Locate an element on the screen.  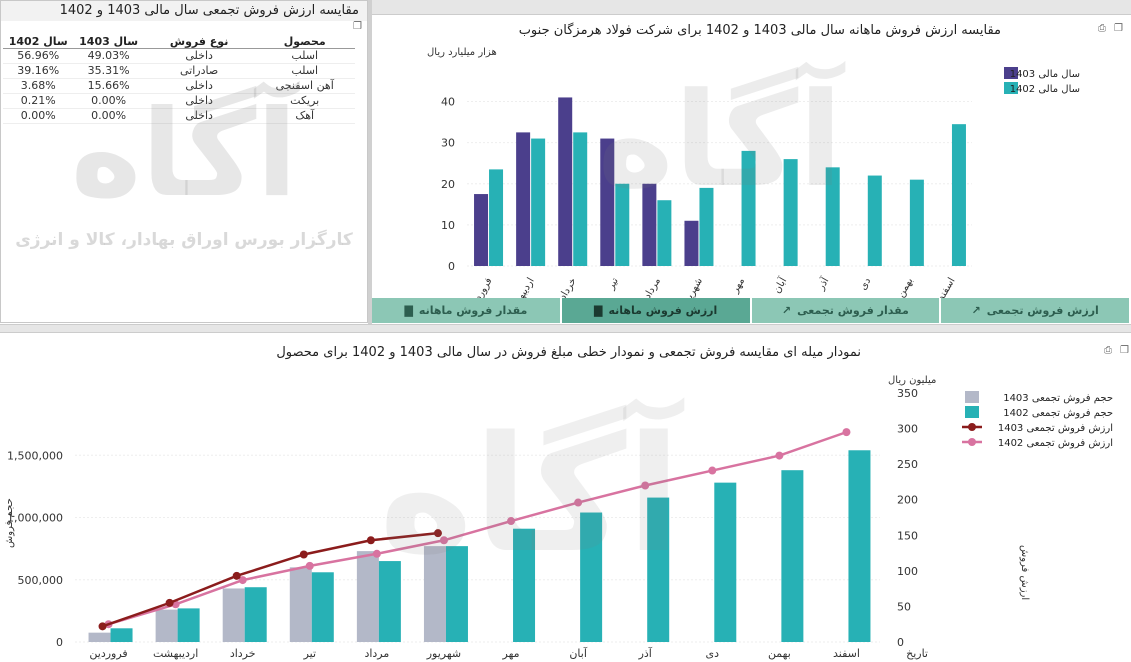
legend-label: سال مالی 1402 is located at coordinates (1045, 89).